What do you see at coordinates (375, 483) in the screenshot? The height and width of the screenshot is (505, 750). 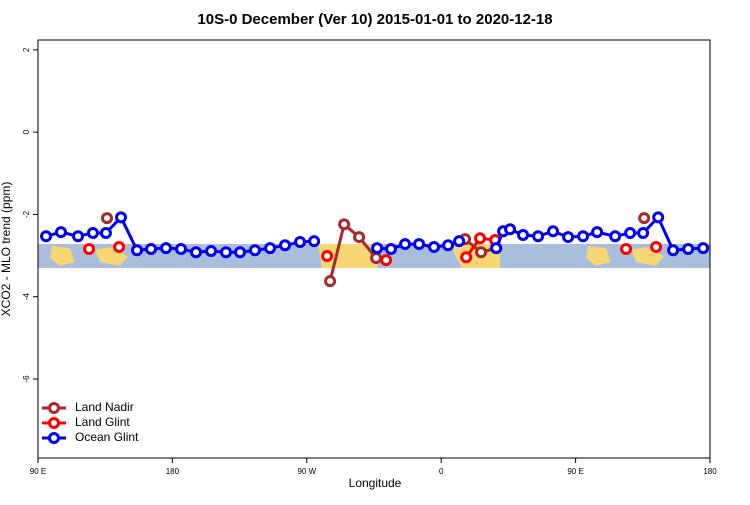 I see `x-axis-label: Longitude` at bounding box center [375, 483].